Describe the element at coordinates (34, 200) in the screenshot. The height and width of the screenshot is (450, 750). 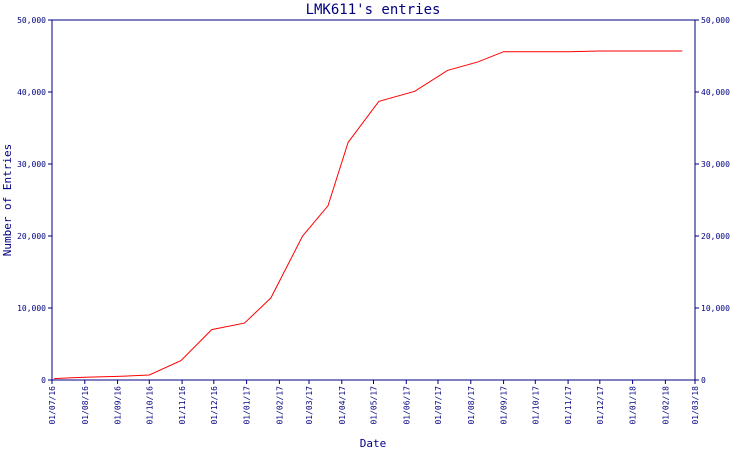
I see `y-axis-left: 0 10,000 20,000 30,000 40,000 50,000` at that location.